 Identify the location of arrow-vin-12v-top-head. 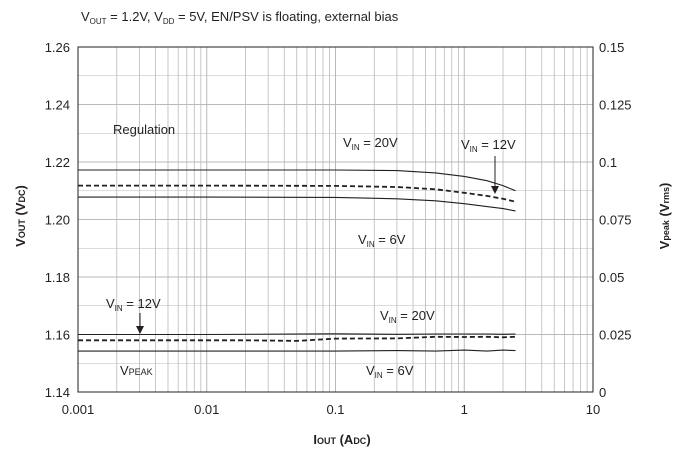
(495, 190).